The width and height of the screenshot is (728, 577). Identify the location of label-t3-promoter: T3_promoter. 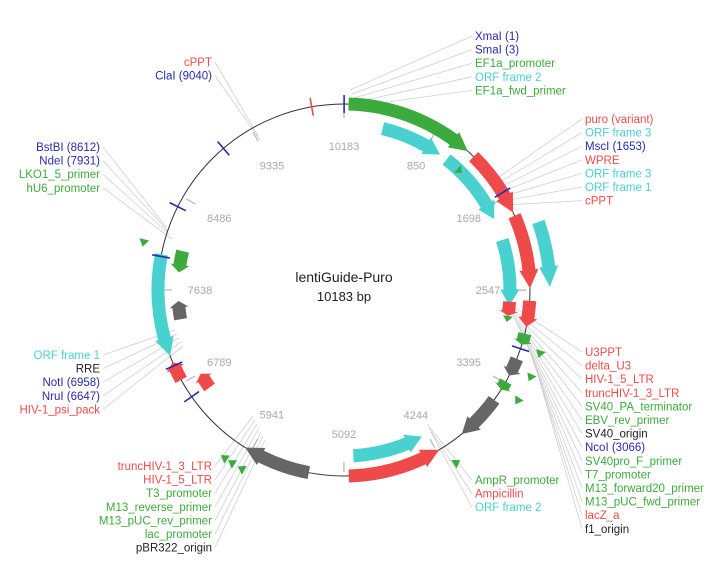
(179, 494).